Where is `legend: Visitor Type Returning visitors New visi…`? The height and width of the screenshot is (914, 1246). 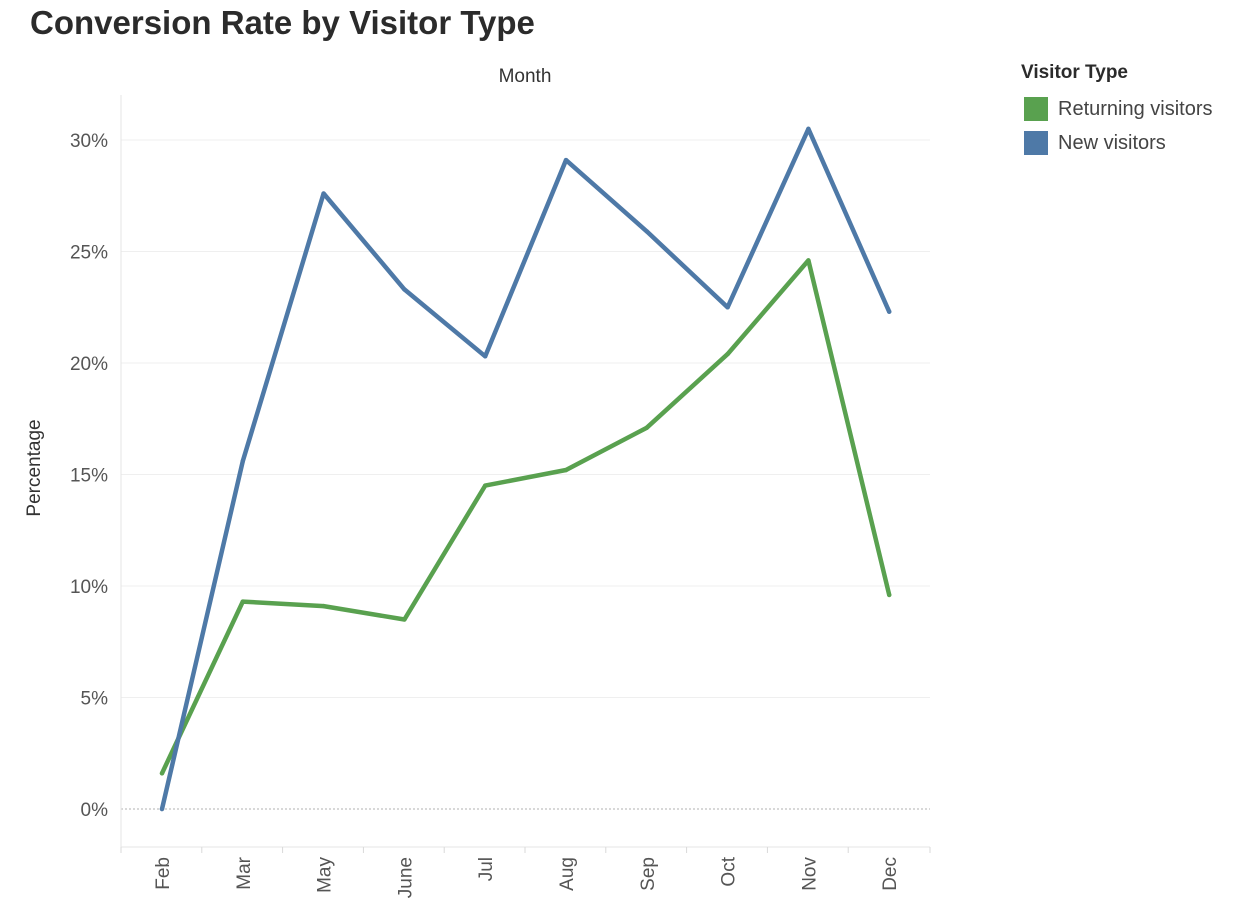
legend: Visitor Type Returning visitors New visi… is located at coordinates (1117, 111).